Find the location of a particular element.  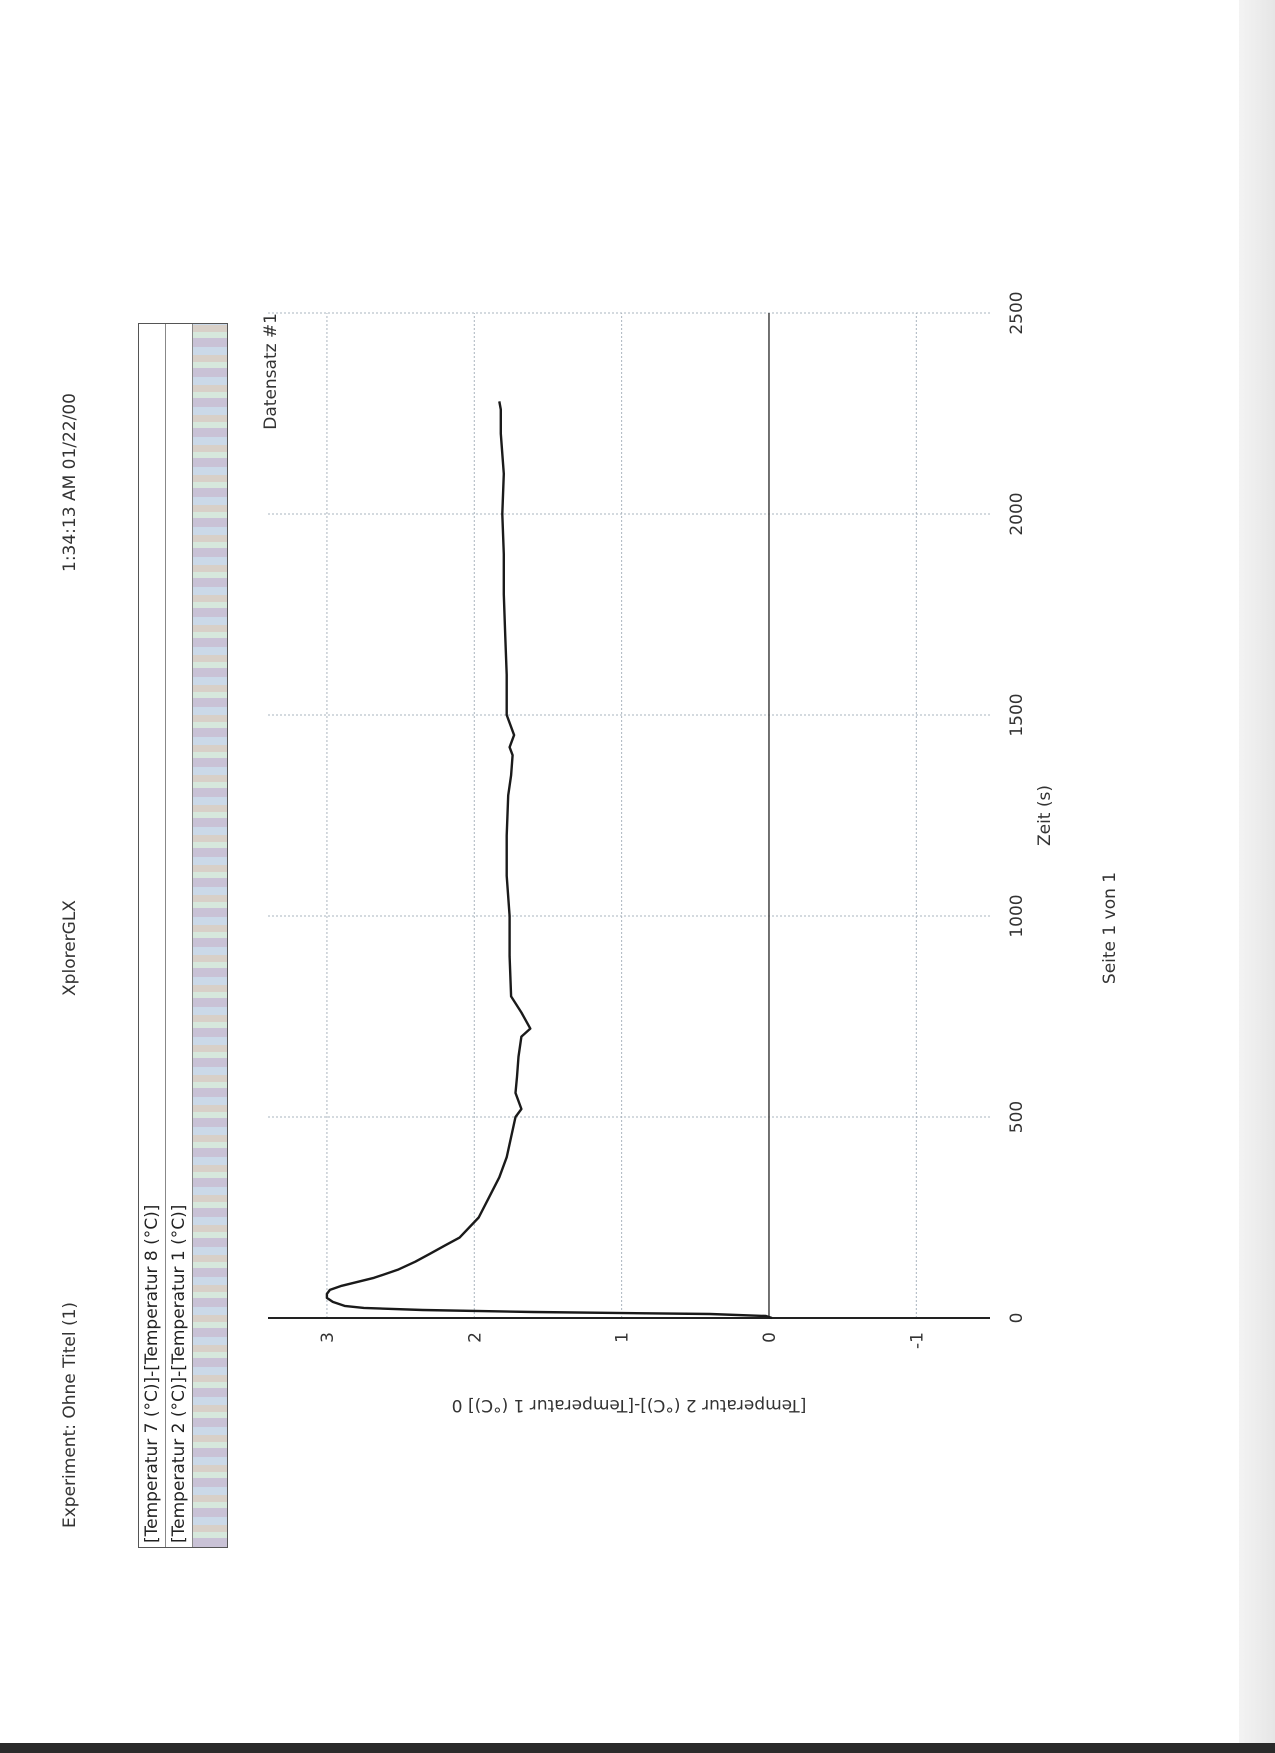

x-tick-label: 2000 is located at coordinates (1017, 513).